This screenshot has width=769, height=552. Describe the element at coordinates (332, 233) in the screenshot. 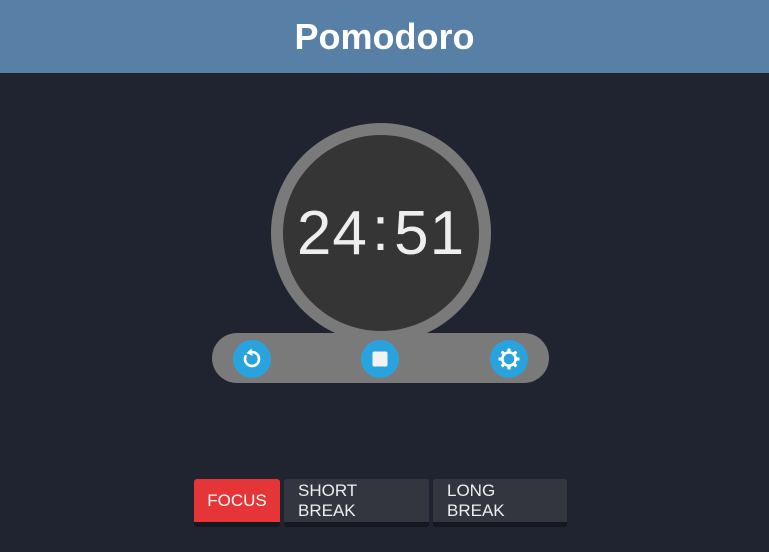

I see `timer-minutes: 24` at that location.